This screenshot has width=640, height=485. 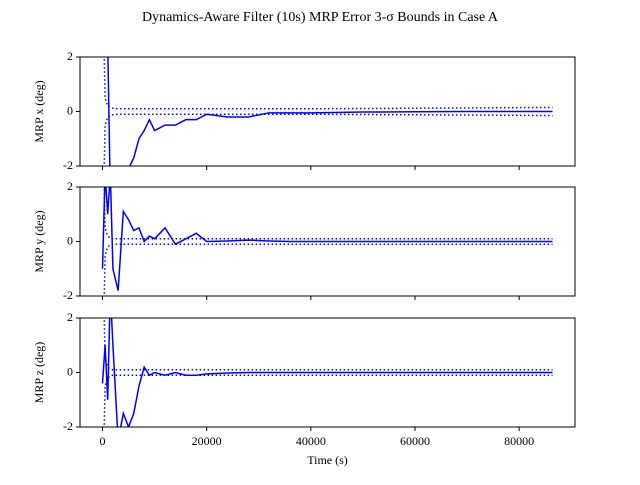 What do you see at coordinates (311, 441) in the screenshot?
I see `x-tick-label: 40000` at bounding box center [311, 441].